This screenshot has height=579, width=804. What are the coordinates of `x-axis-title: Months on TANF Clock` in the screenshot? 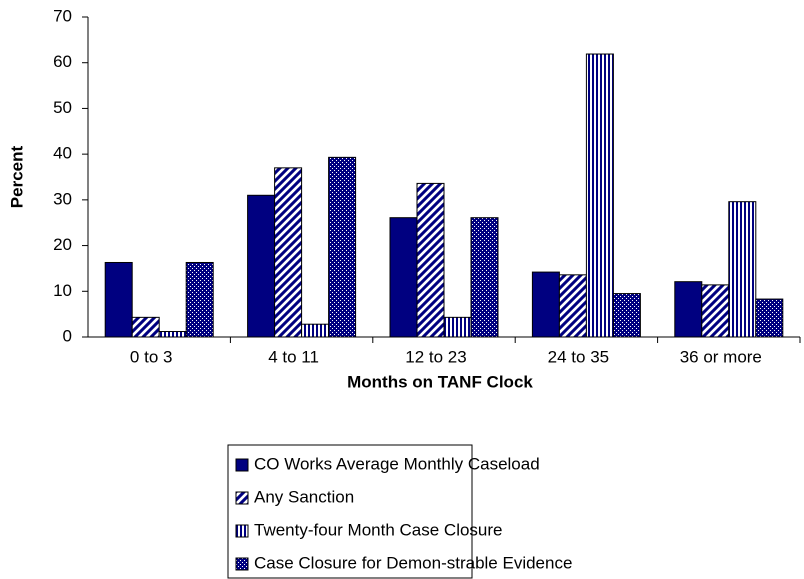 It's located at (440, 381).